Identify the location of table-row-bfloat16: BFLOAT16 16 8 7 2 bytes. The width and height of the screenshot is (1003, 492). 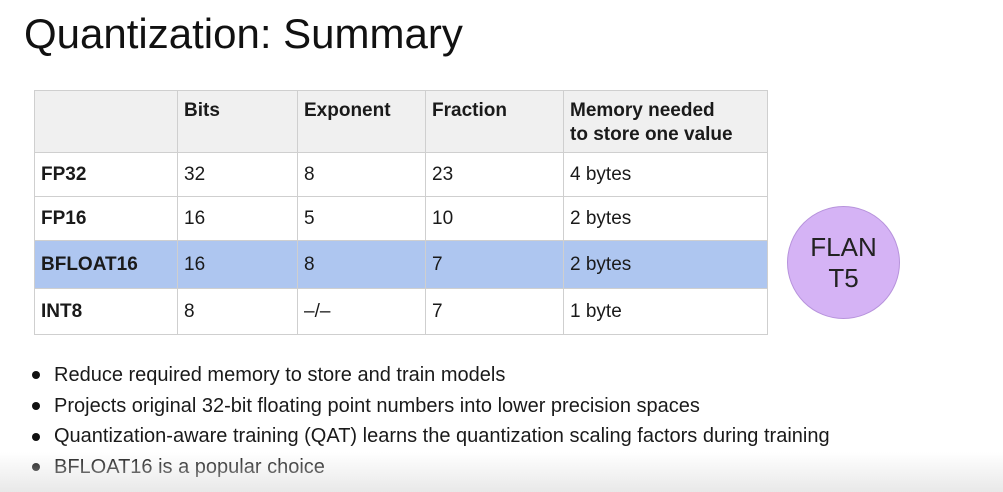
(401, 264).